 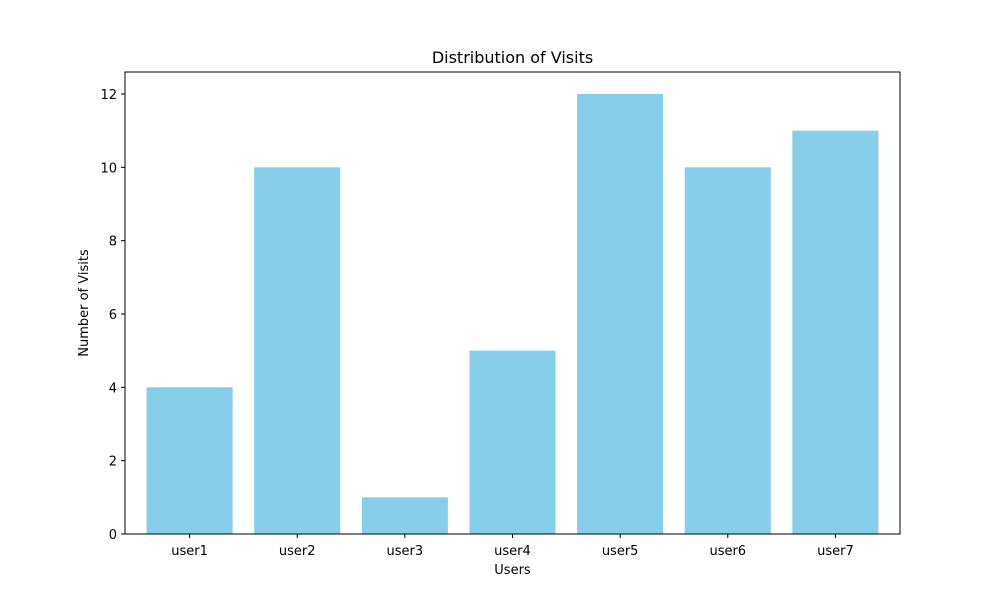 What do you see at coordinates (512, 570) in the screenshot?
I see `x-axis-title: Users` at bounding box center [512, 570].